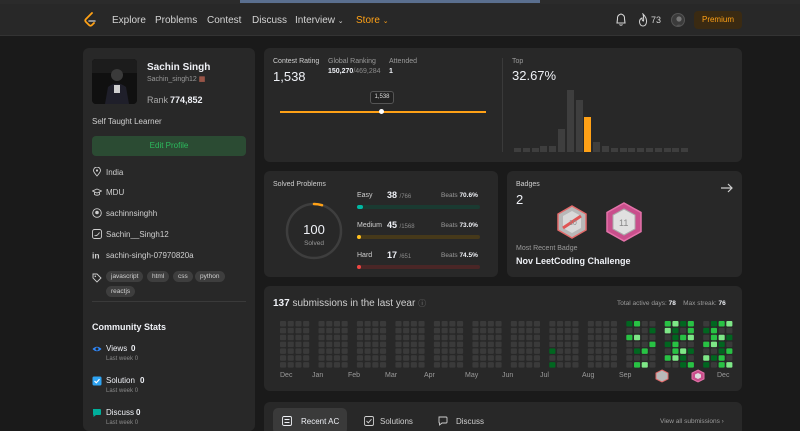 This screenshot has width=800, height=431. I want to click on arrow-right-icon, so click(727, 188).